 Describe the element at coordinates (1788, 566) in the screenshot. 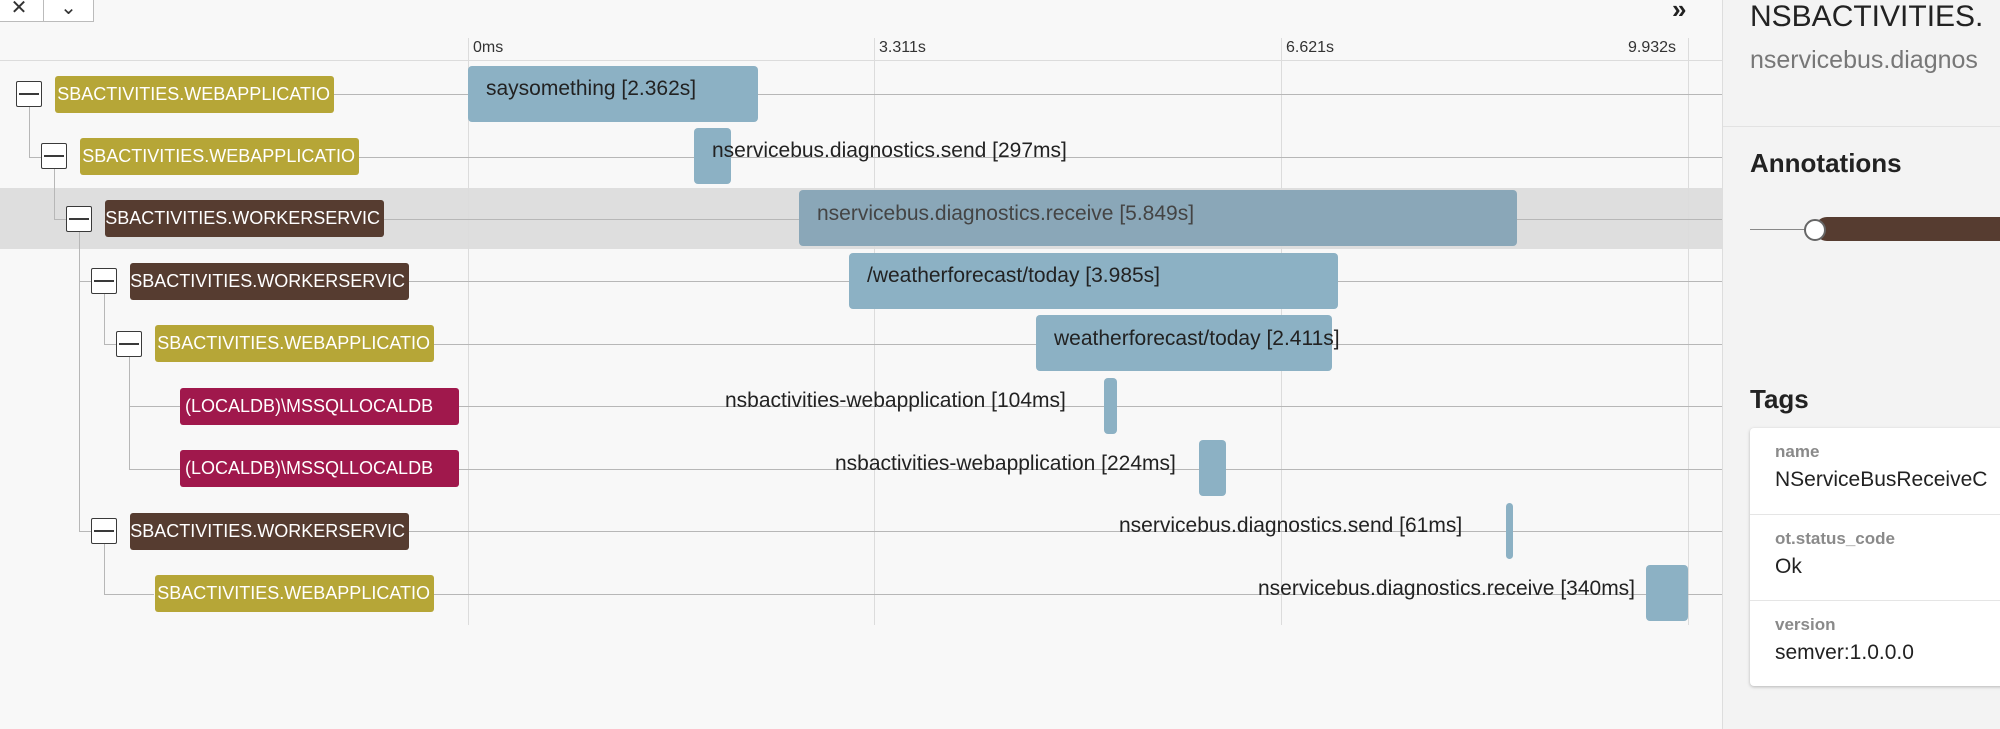

I see `tag-value: Ok` at that location.